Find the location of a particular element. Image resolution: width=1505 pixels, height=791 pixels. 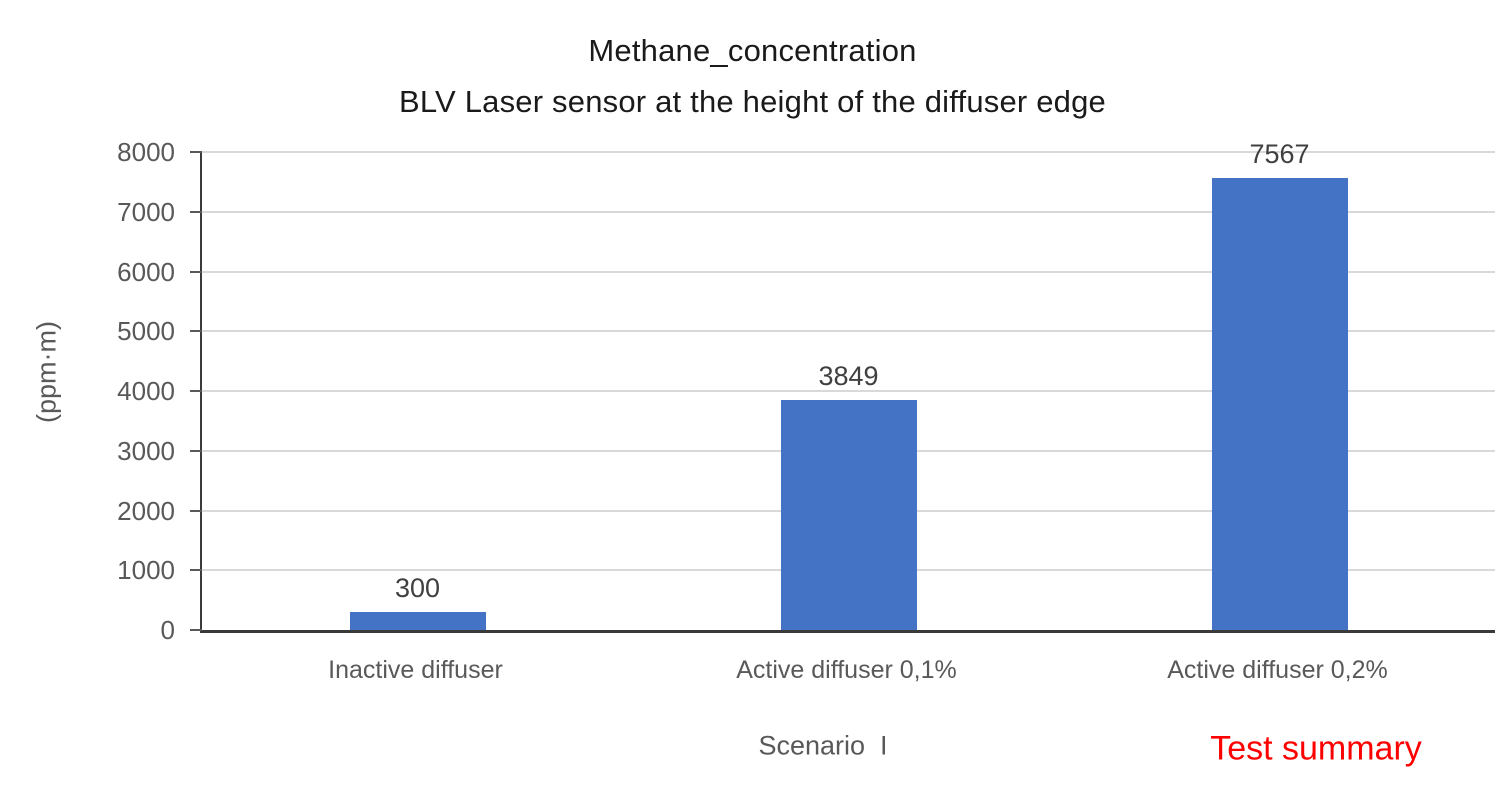

category-label-2: Active diffuser 0,2% is located at coordinates (1277, 670).